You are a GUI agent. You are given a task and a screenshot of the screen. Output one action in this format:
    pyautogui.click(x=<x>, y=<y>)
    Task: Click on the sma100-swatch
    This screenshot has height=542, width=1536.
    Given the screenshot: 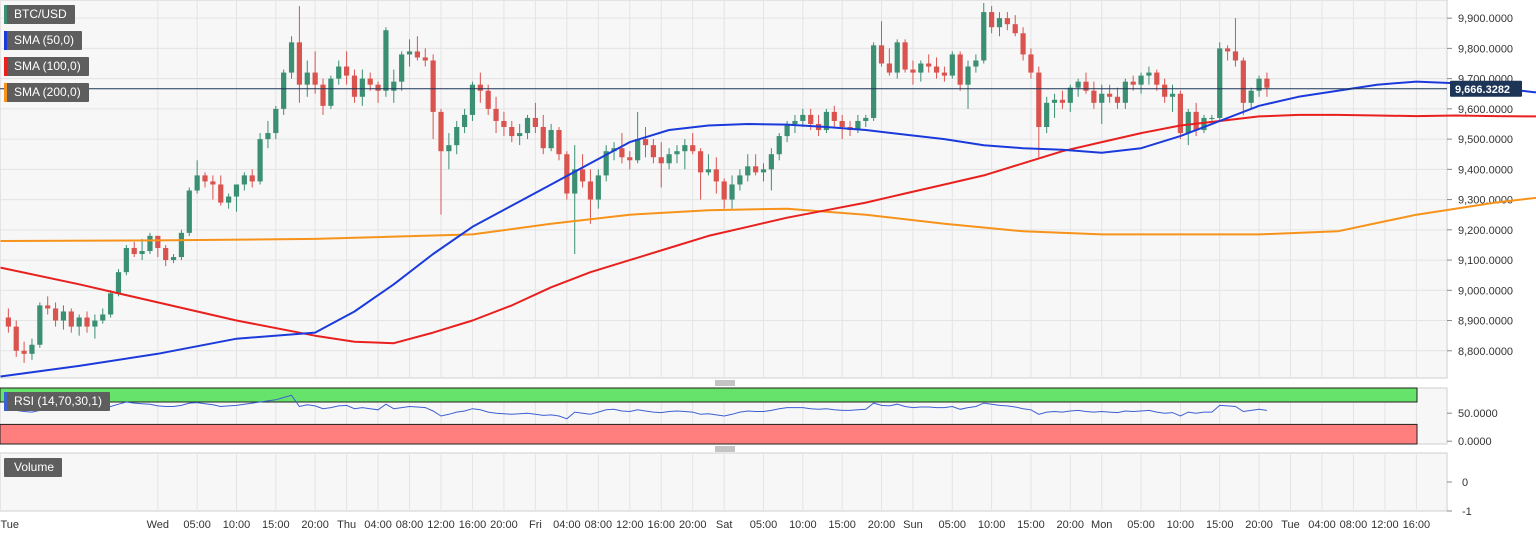 What is the action you would take?
    pyautogui.click(x=5, y=66)
    